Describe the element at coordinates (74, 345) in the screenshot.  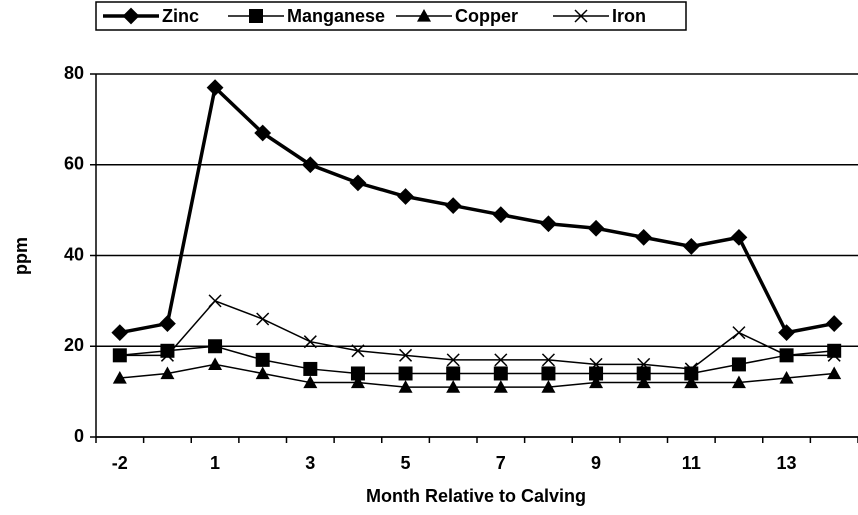
I see `y-tick-label: 20` at that location.